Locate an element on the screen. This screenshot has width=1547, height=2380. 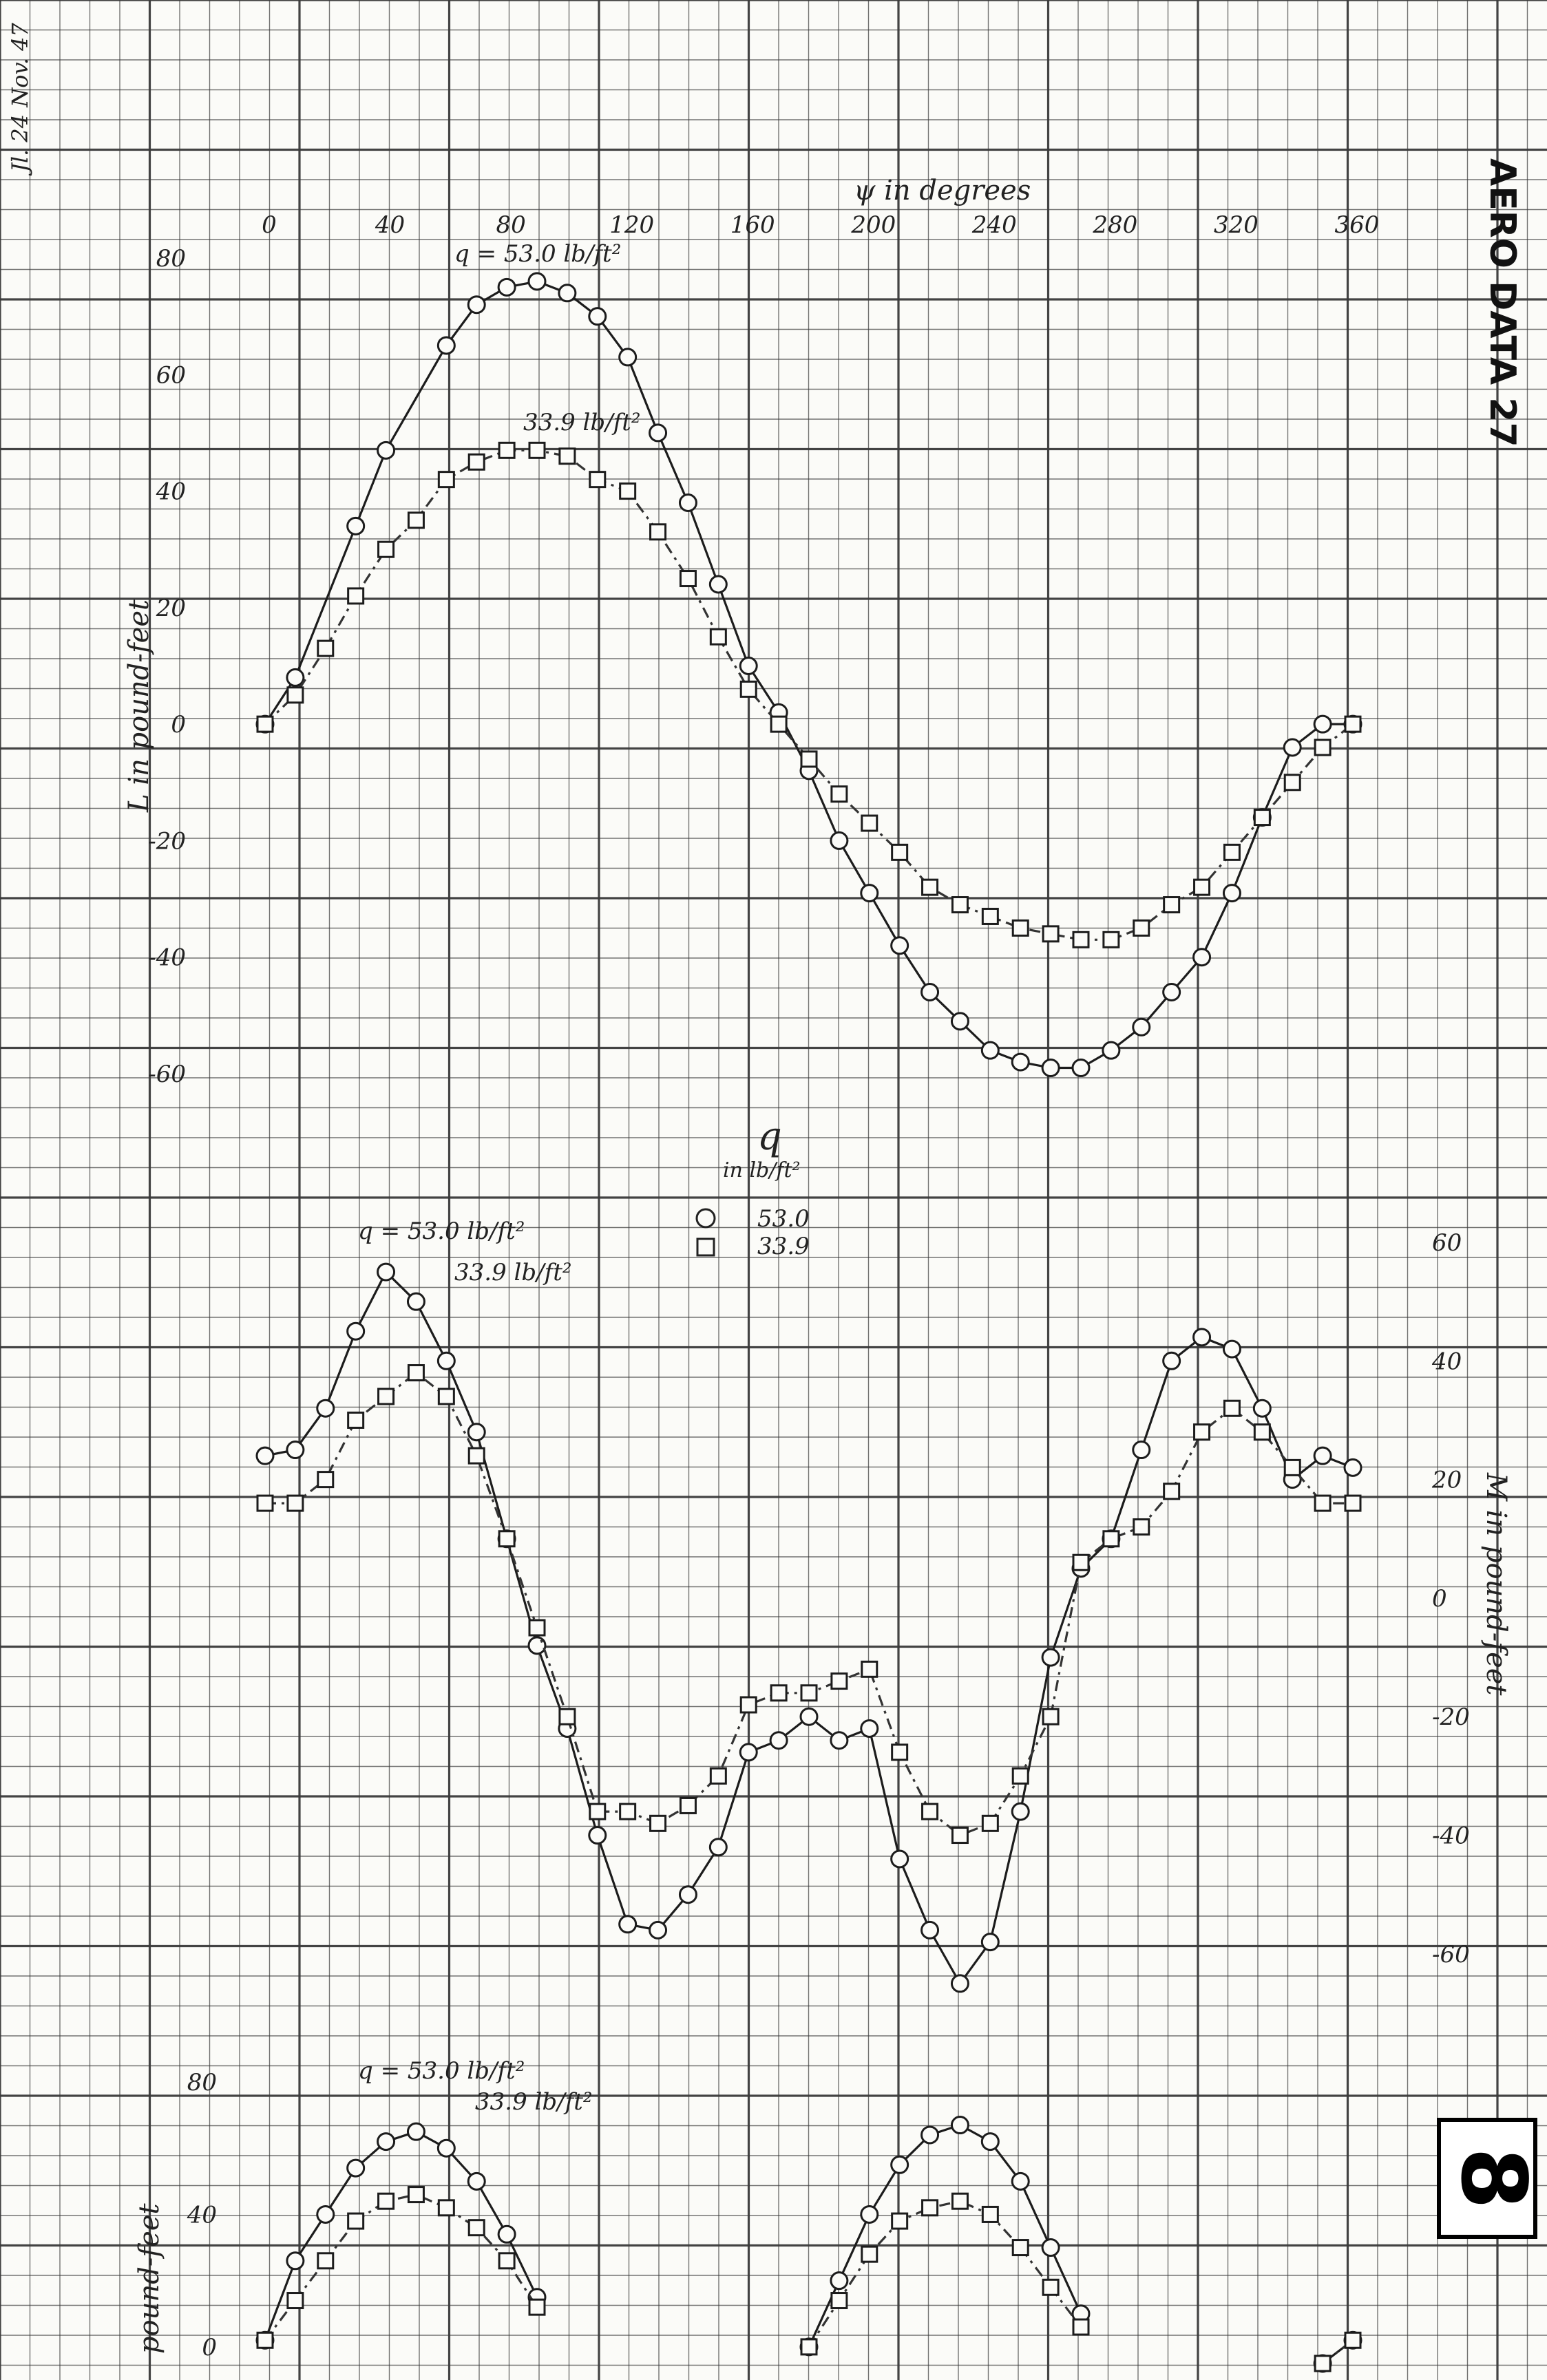
page-number: 8 is located at coordinates (1493, 2178).